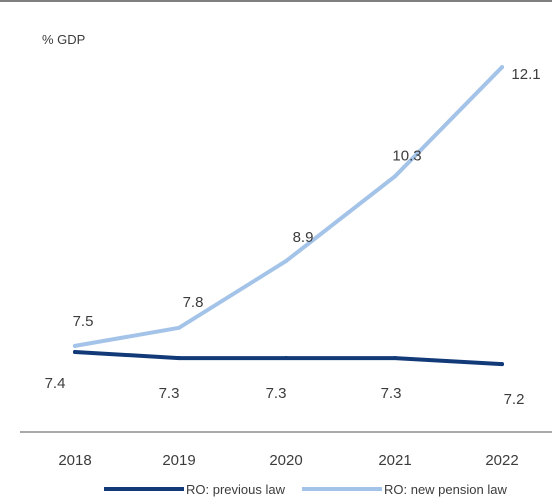  I want to click on y-axis-label: % GDP, so click(63, 39).